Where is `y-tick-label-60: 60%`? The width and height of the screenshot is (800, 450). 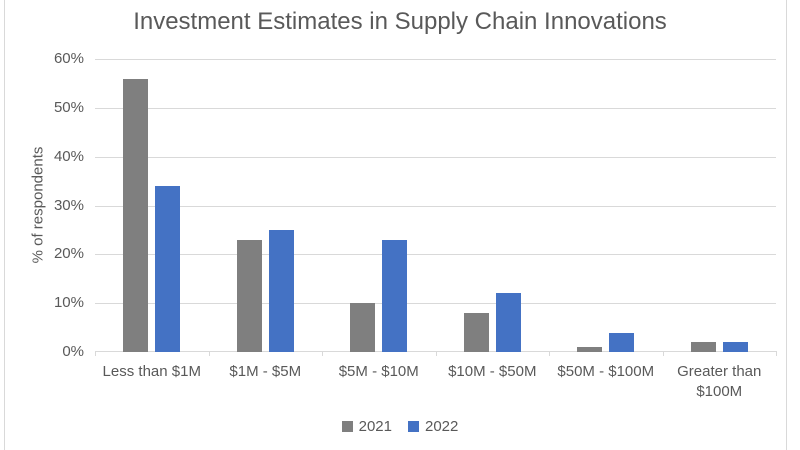
y-tick-label-60: 60% is located at coordinates (68, 58).